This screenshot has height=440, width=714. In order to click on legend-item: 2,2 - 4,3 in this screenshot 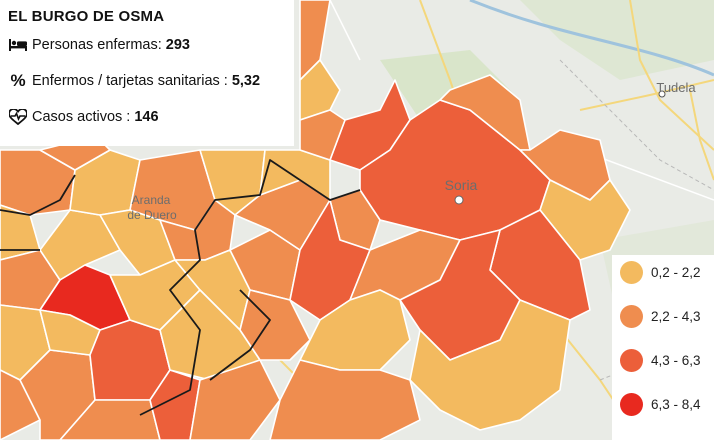, I will do `click(667, 316)`.